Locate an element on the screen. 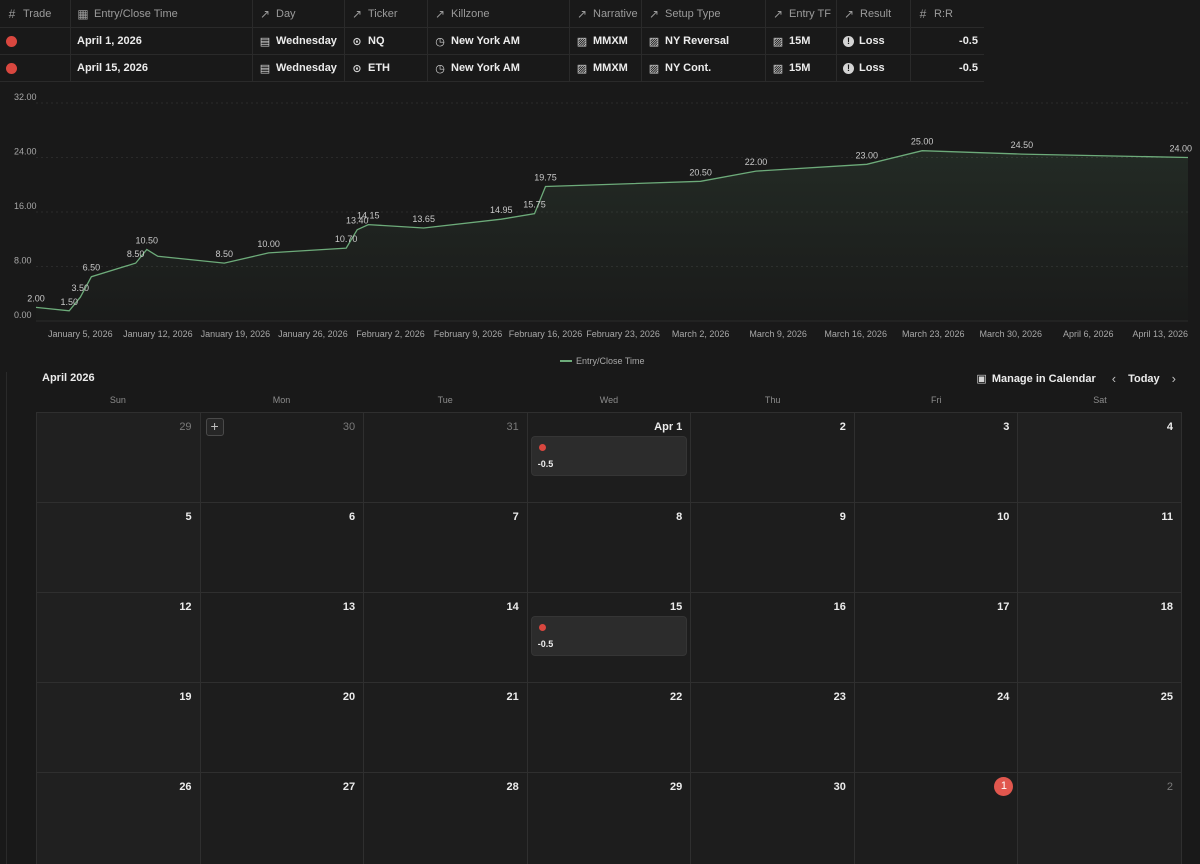 Image resolution: width=1200 pixels, height=864 pixels. calendar-day: 9 is located at coordinates (773, 548).